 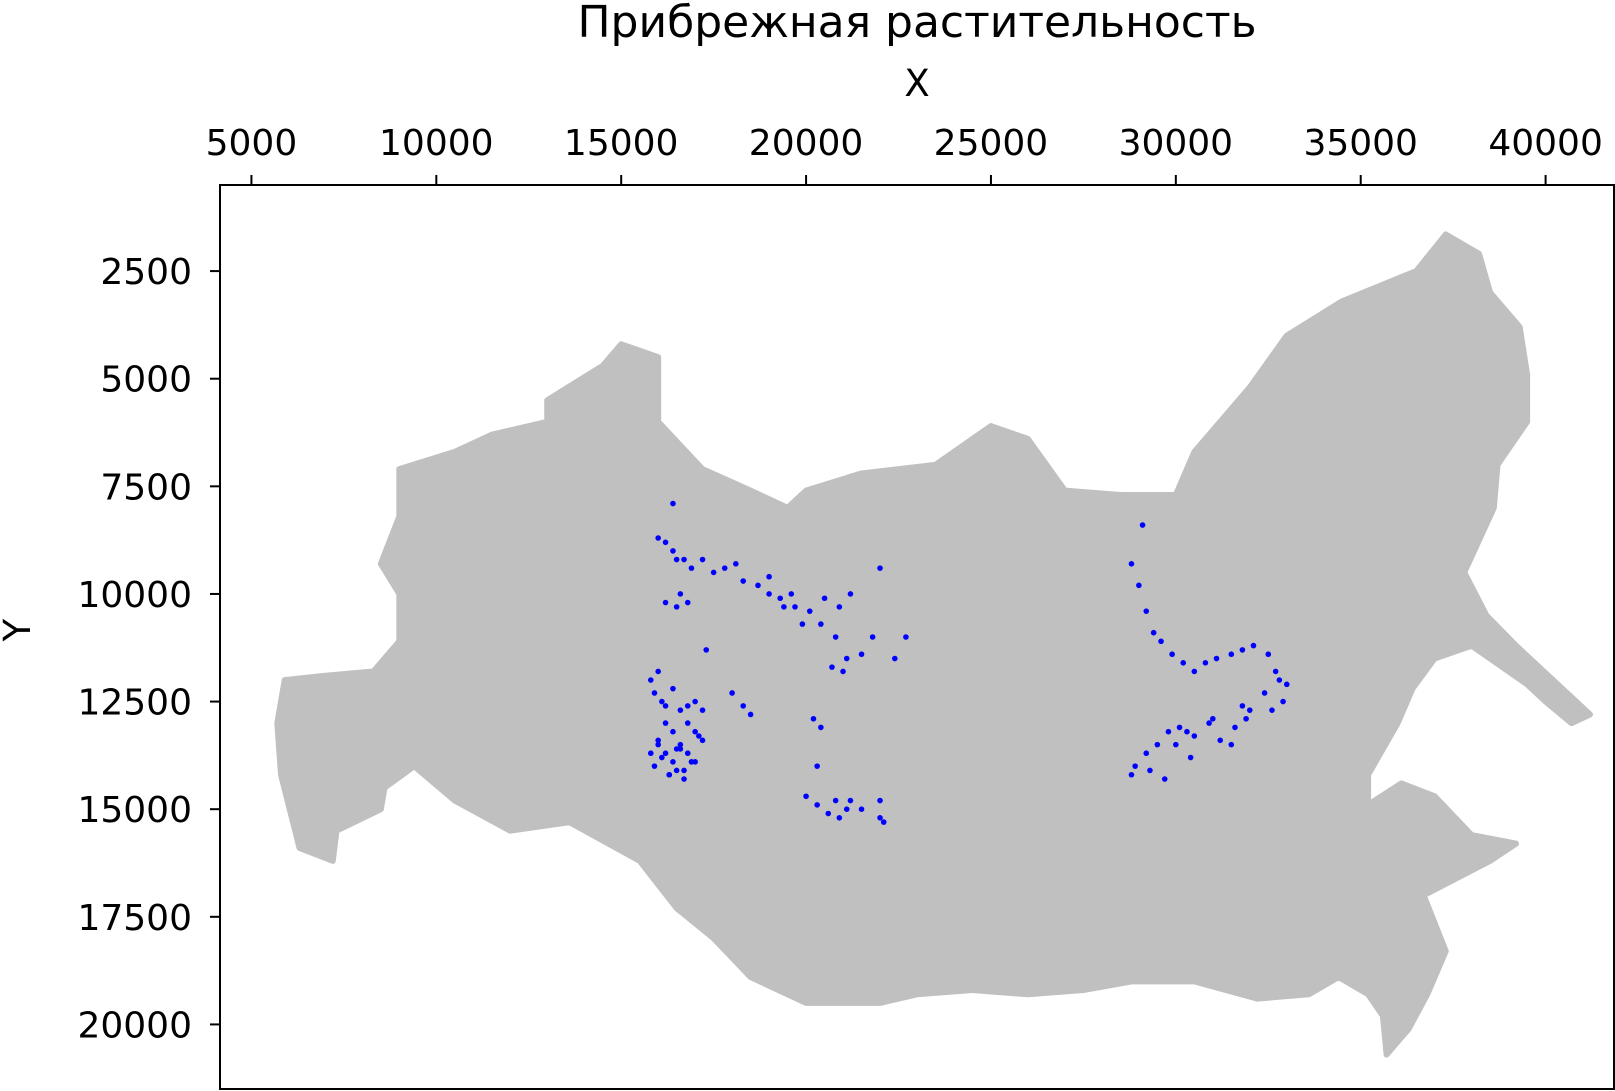 I want to click on x-tick-label: 15000, so click(x=621, y=143).